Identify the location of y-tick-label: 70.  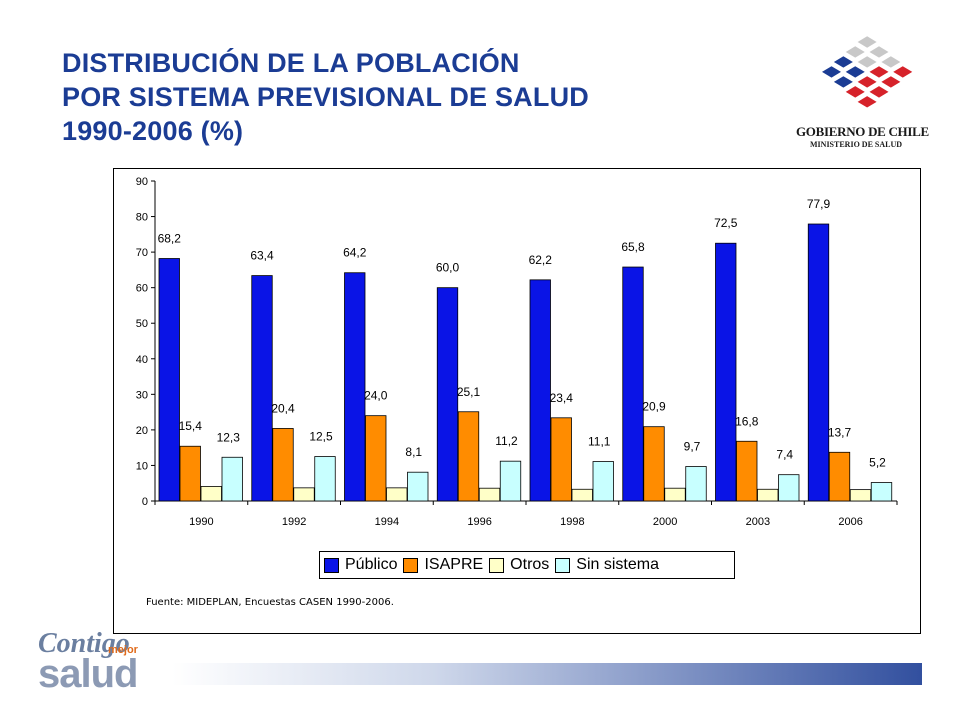
(142, 253).